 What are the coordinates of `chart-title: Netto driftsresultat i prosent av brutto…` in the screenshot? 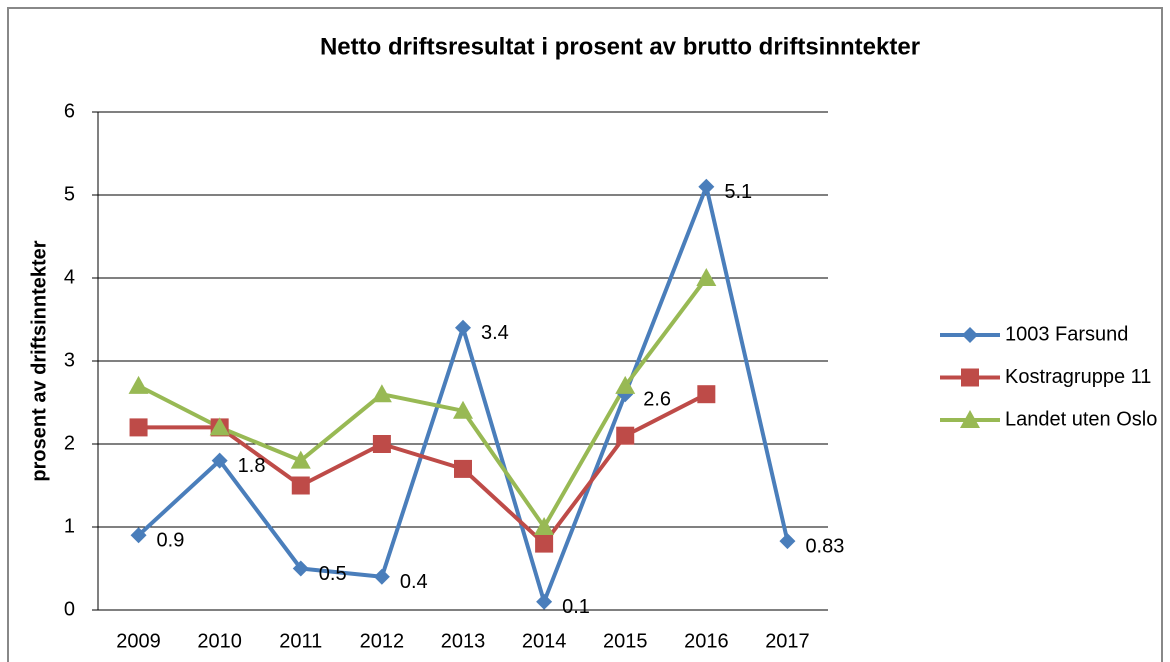 It's located at (620, 46).